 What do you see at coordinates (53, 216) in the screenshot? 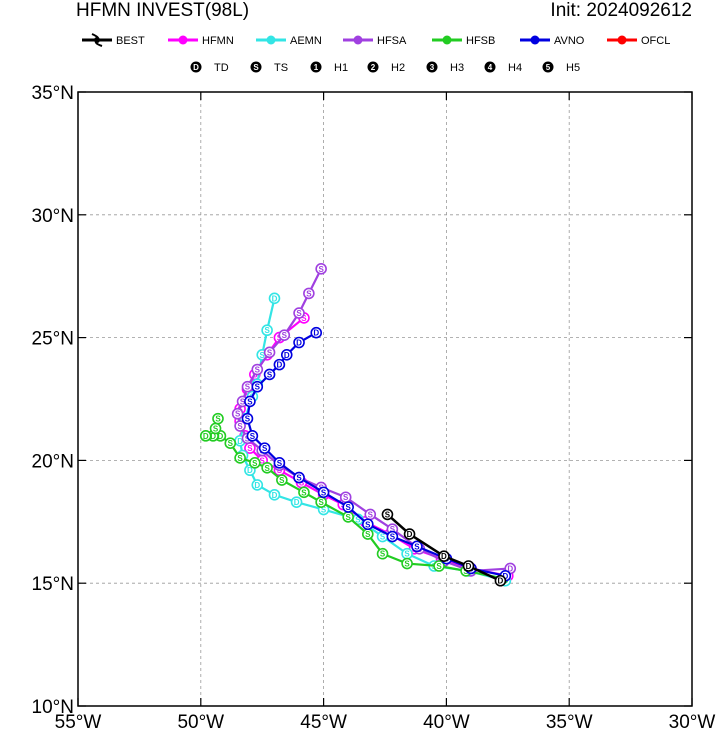
I see `y-tick-label: 30°N` at bounding box center [53, 216].